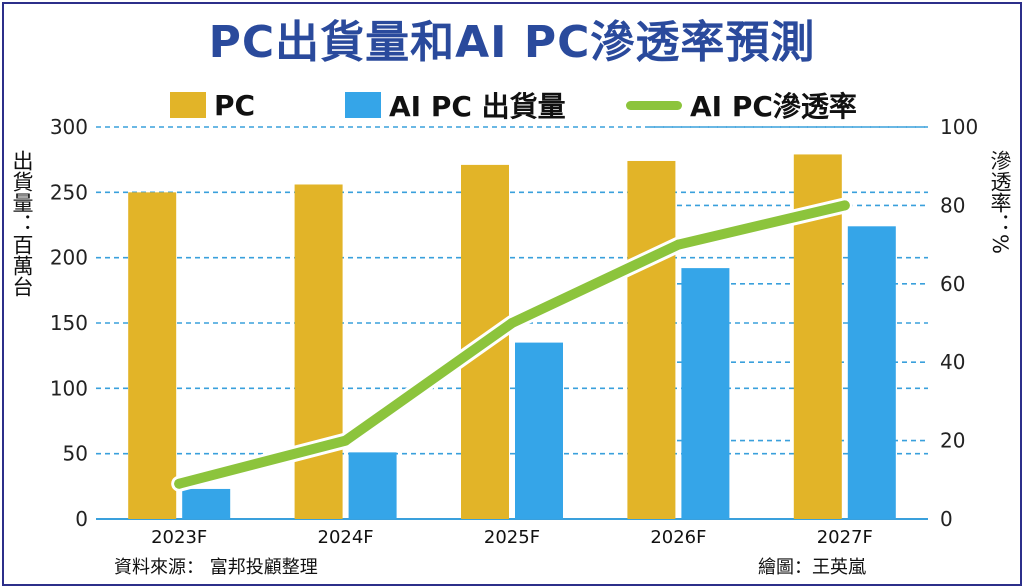 This screenshot has height=588, width=1024. What do you see at coordinates (952, 362) in the screenshot?
I see `y-tick-right: 40` at bounding box center [952, 362].